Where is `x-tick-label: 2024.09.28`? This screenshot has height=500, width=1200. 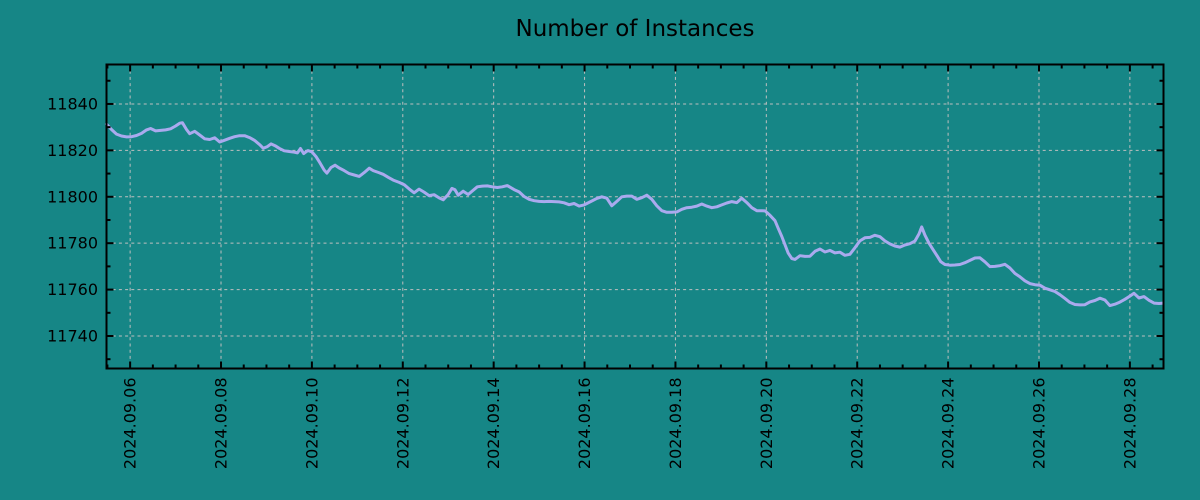
x-tick-label: 2024.09.28 is located at coordinates (1129, 424).